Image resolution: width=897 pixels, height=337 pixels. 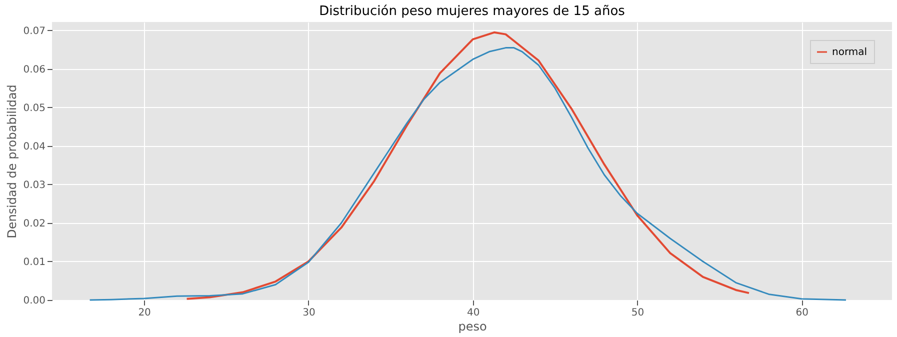 What do you see at coordinates (34, 146) in the screenshot?
I see `y-tick-label: 0.04` at bounding box center [34, 146].